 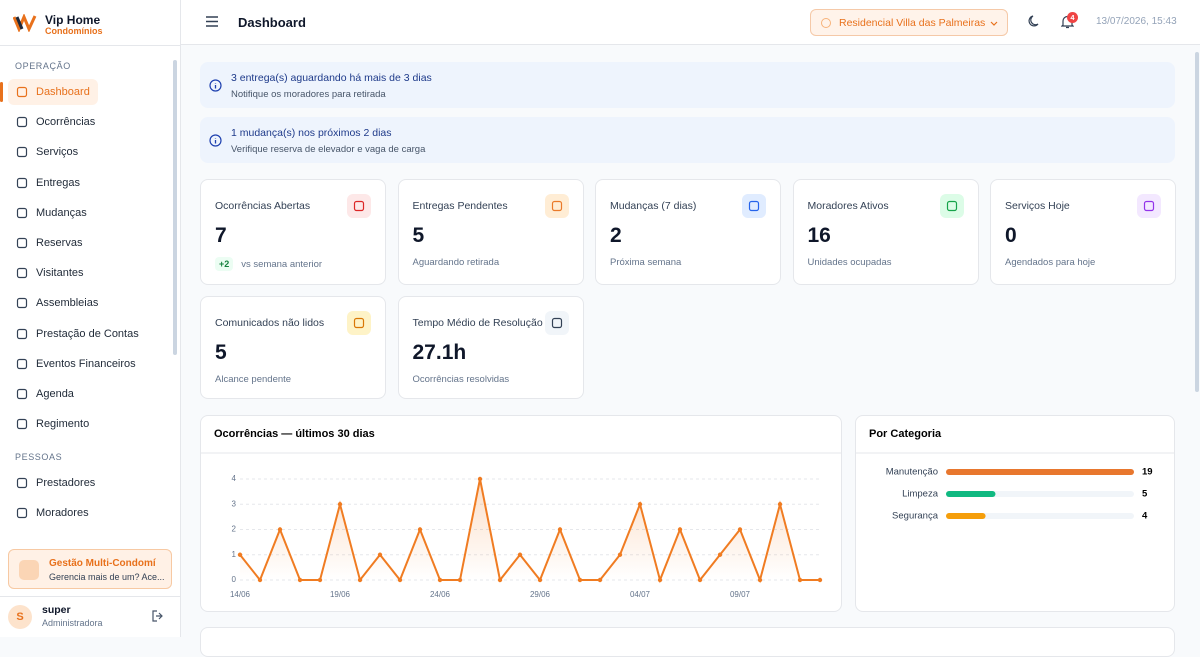 I want to click on nav-item: Moradores, so click(x=52, y=513).